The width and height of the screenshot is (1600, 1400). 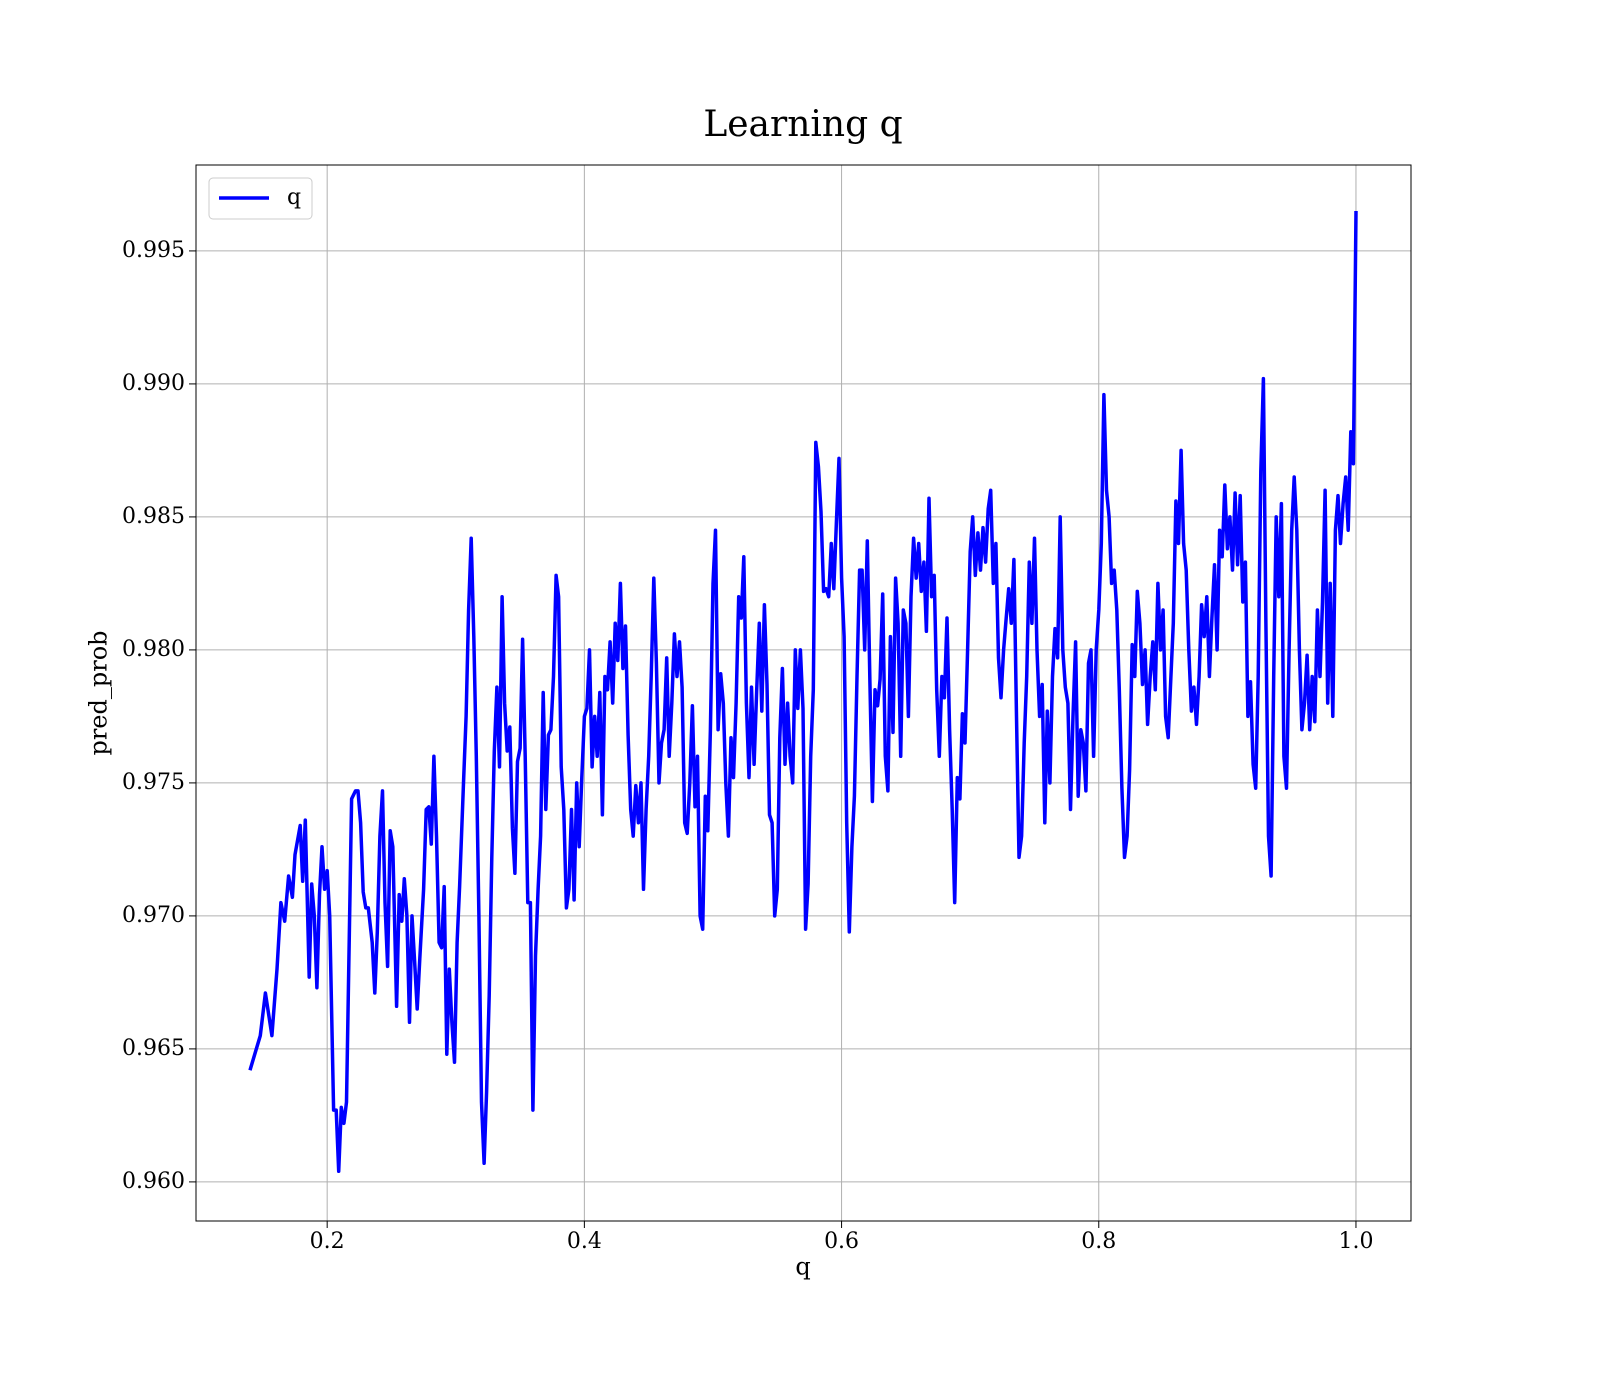 What do you see at coordinates (99, 692) in the screenshot?
I see `y-axis-label: pred_prob` at bounding box center [99, 692].